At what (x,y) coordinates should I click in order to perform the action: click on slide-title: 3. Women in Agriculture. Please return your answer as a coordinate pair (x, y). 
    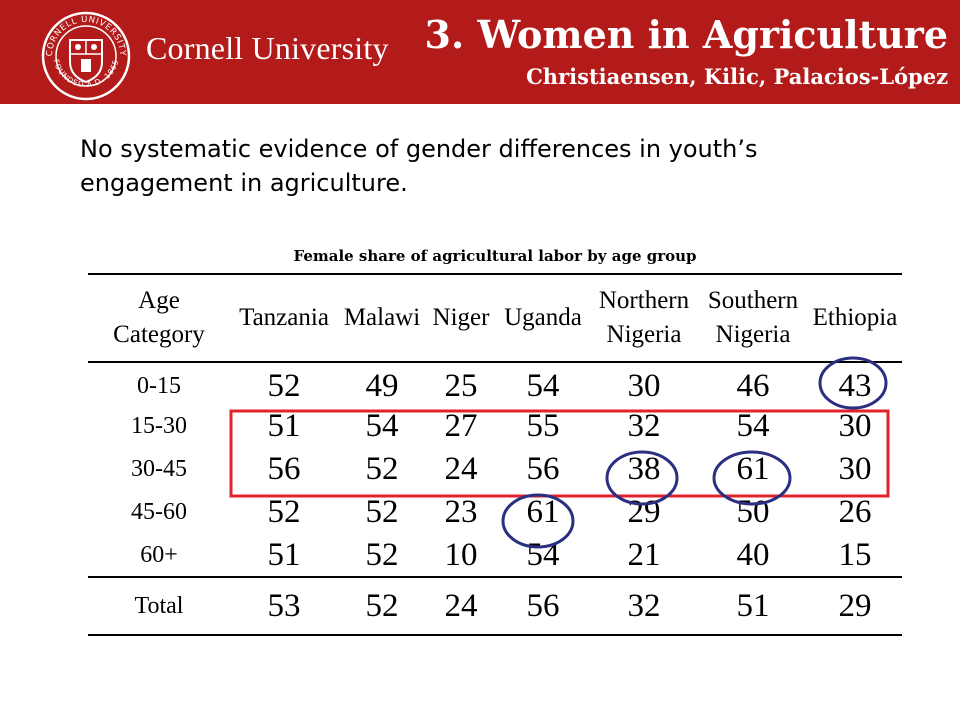
    Looking at the image, I should click on (686, 34).